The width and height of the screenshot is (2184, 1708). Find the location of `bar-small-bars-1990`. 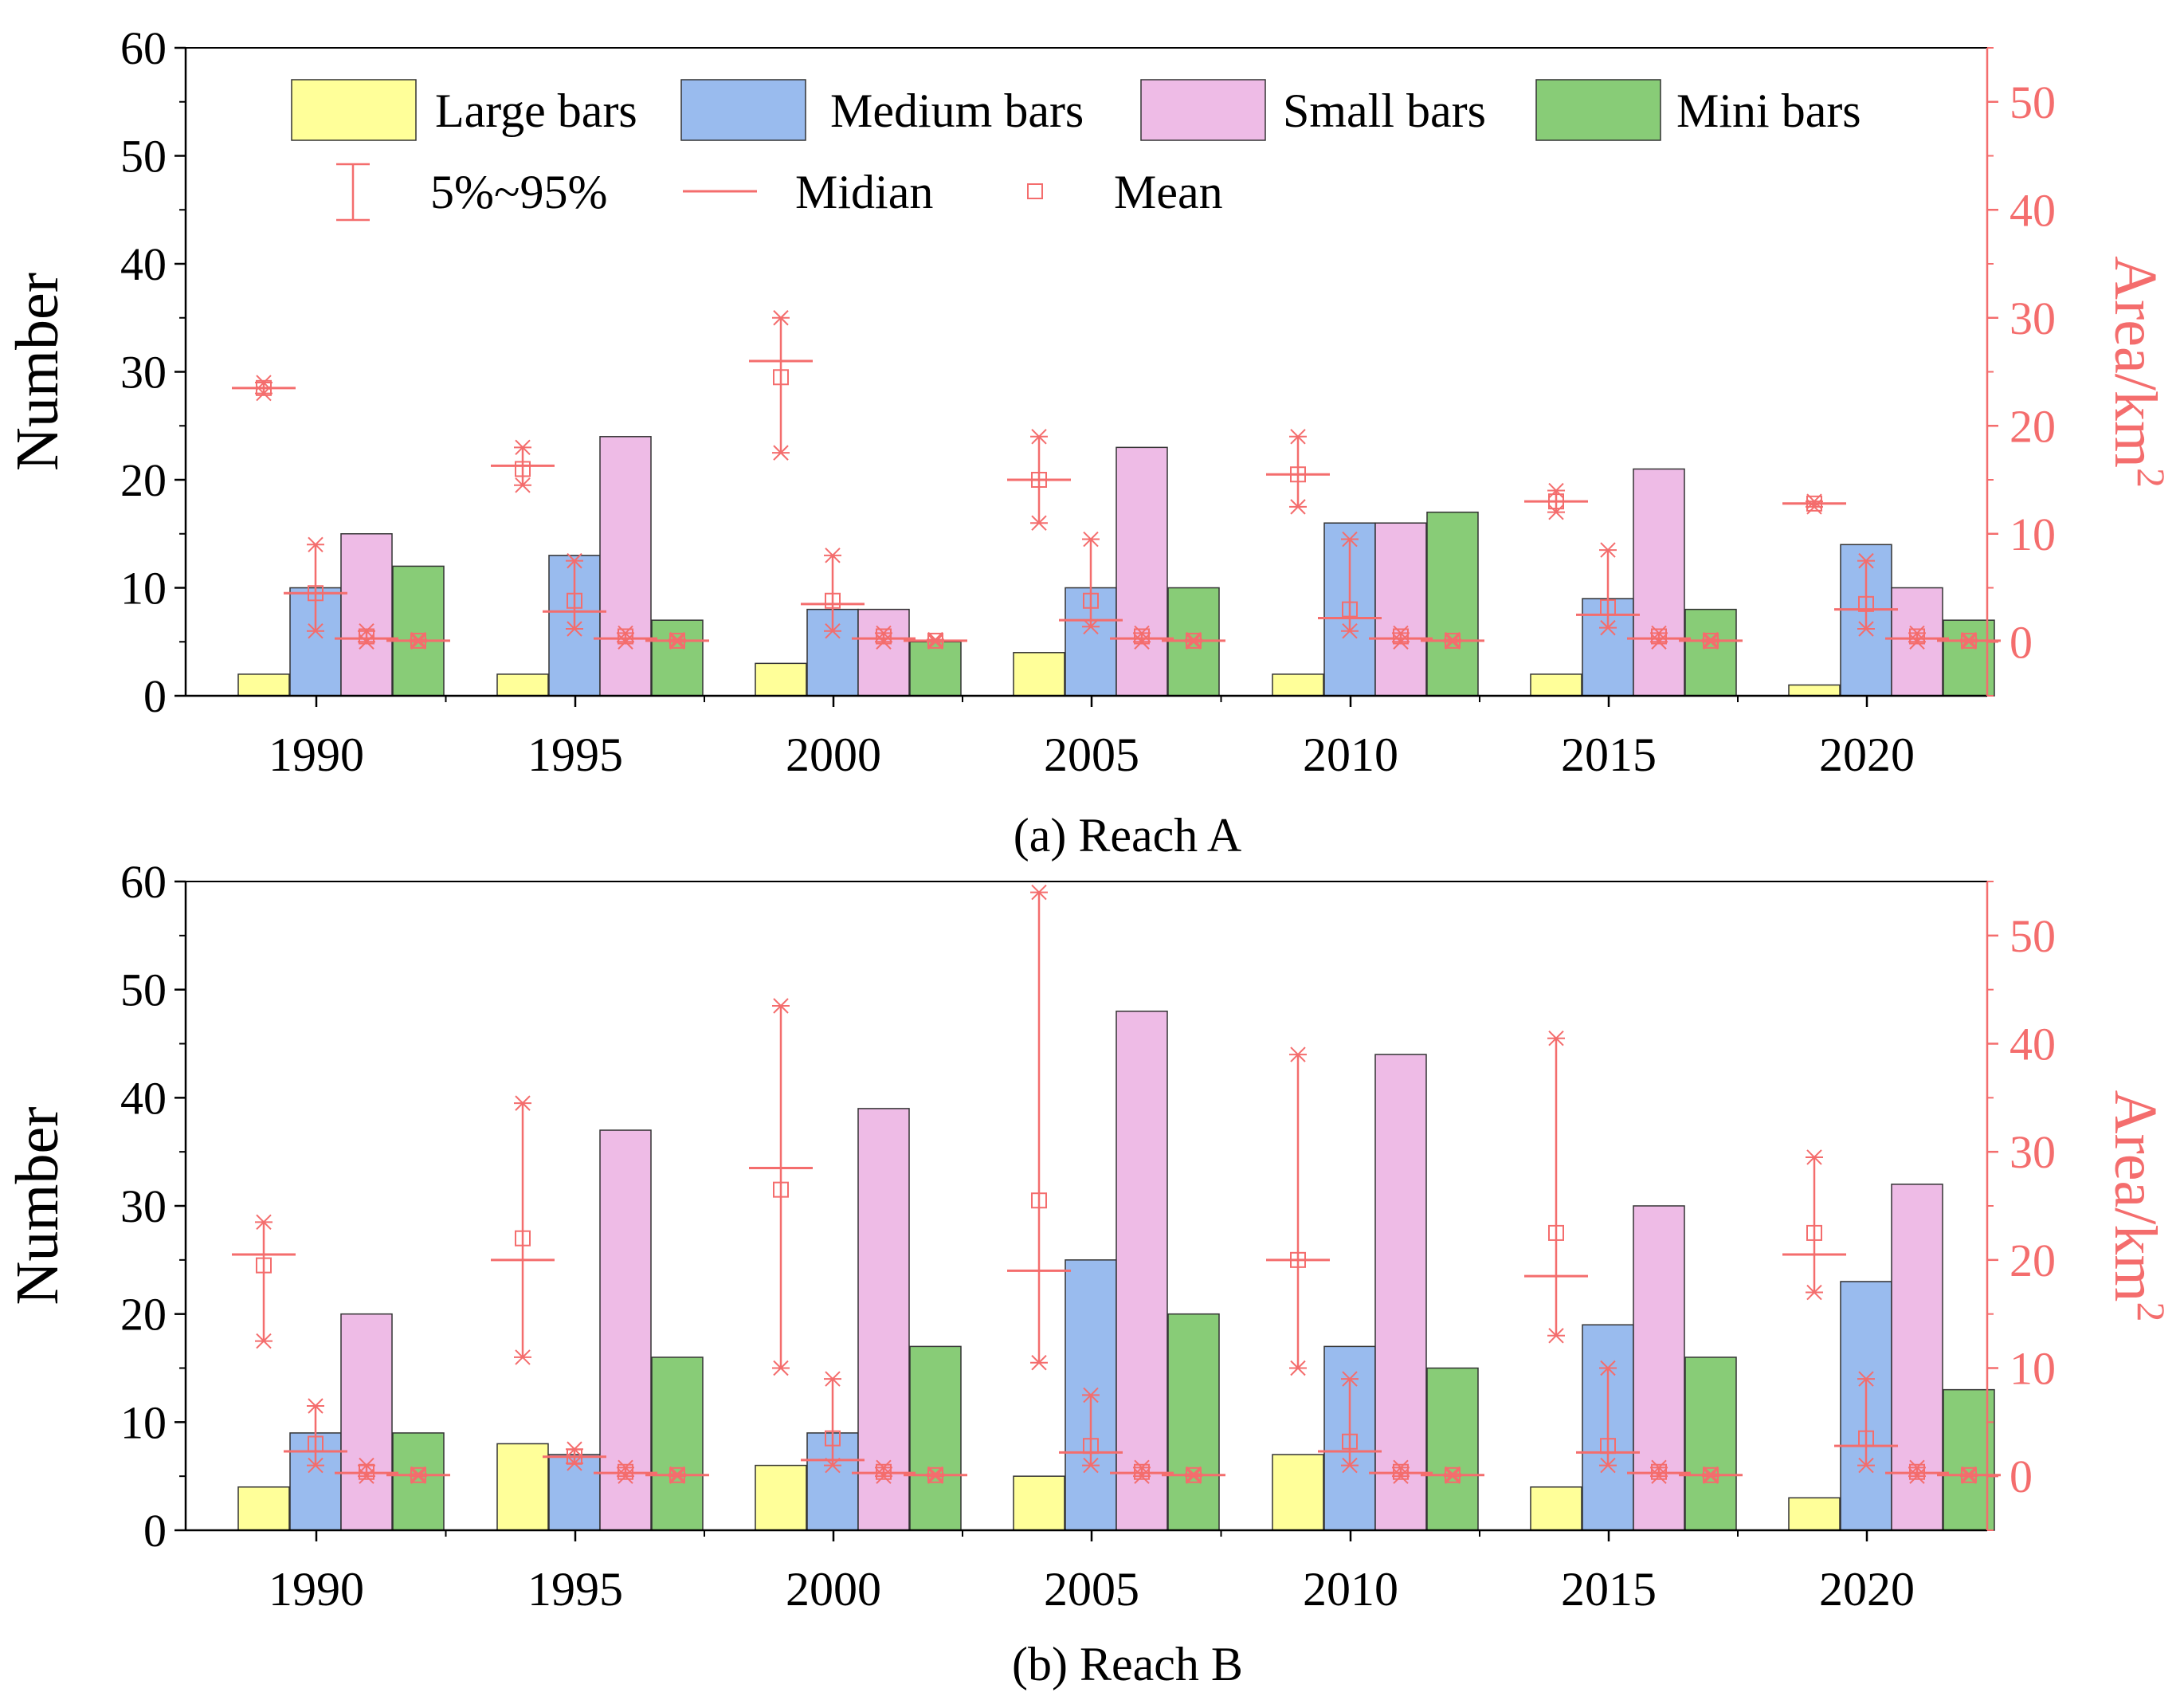

bar-small-bars-1990 is located at coordinates (366, 615).